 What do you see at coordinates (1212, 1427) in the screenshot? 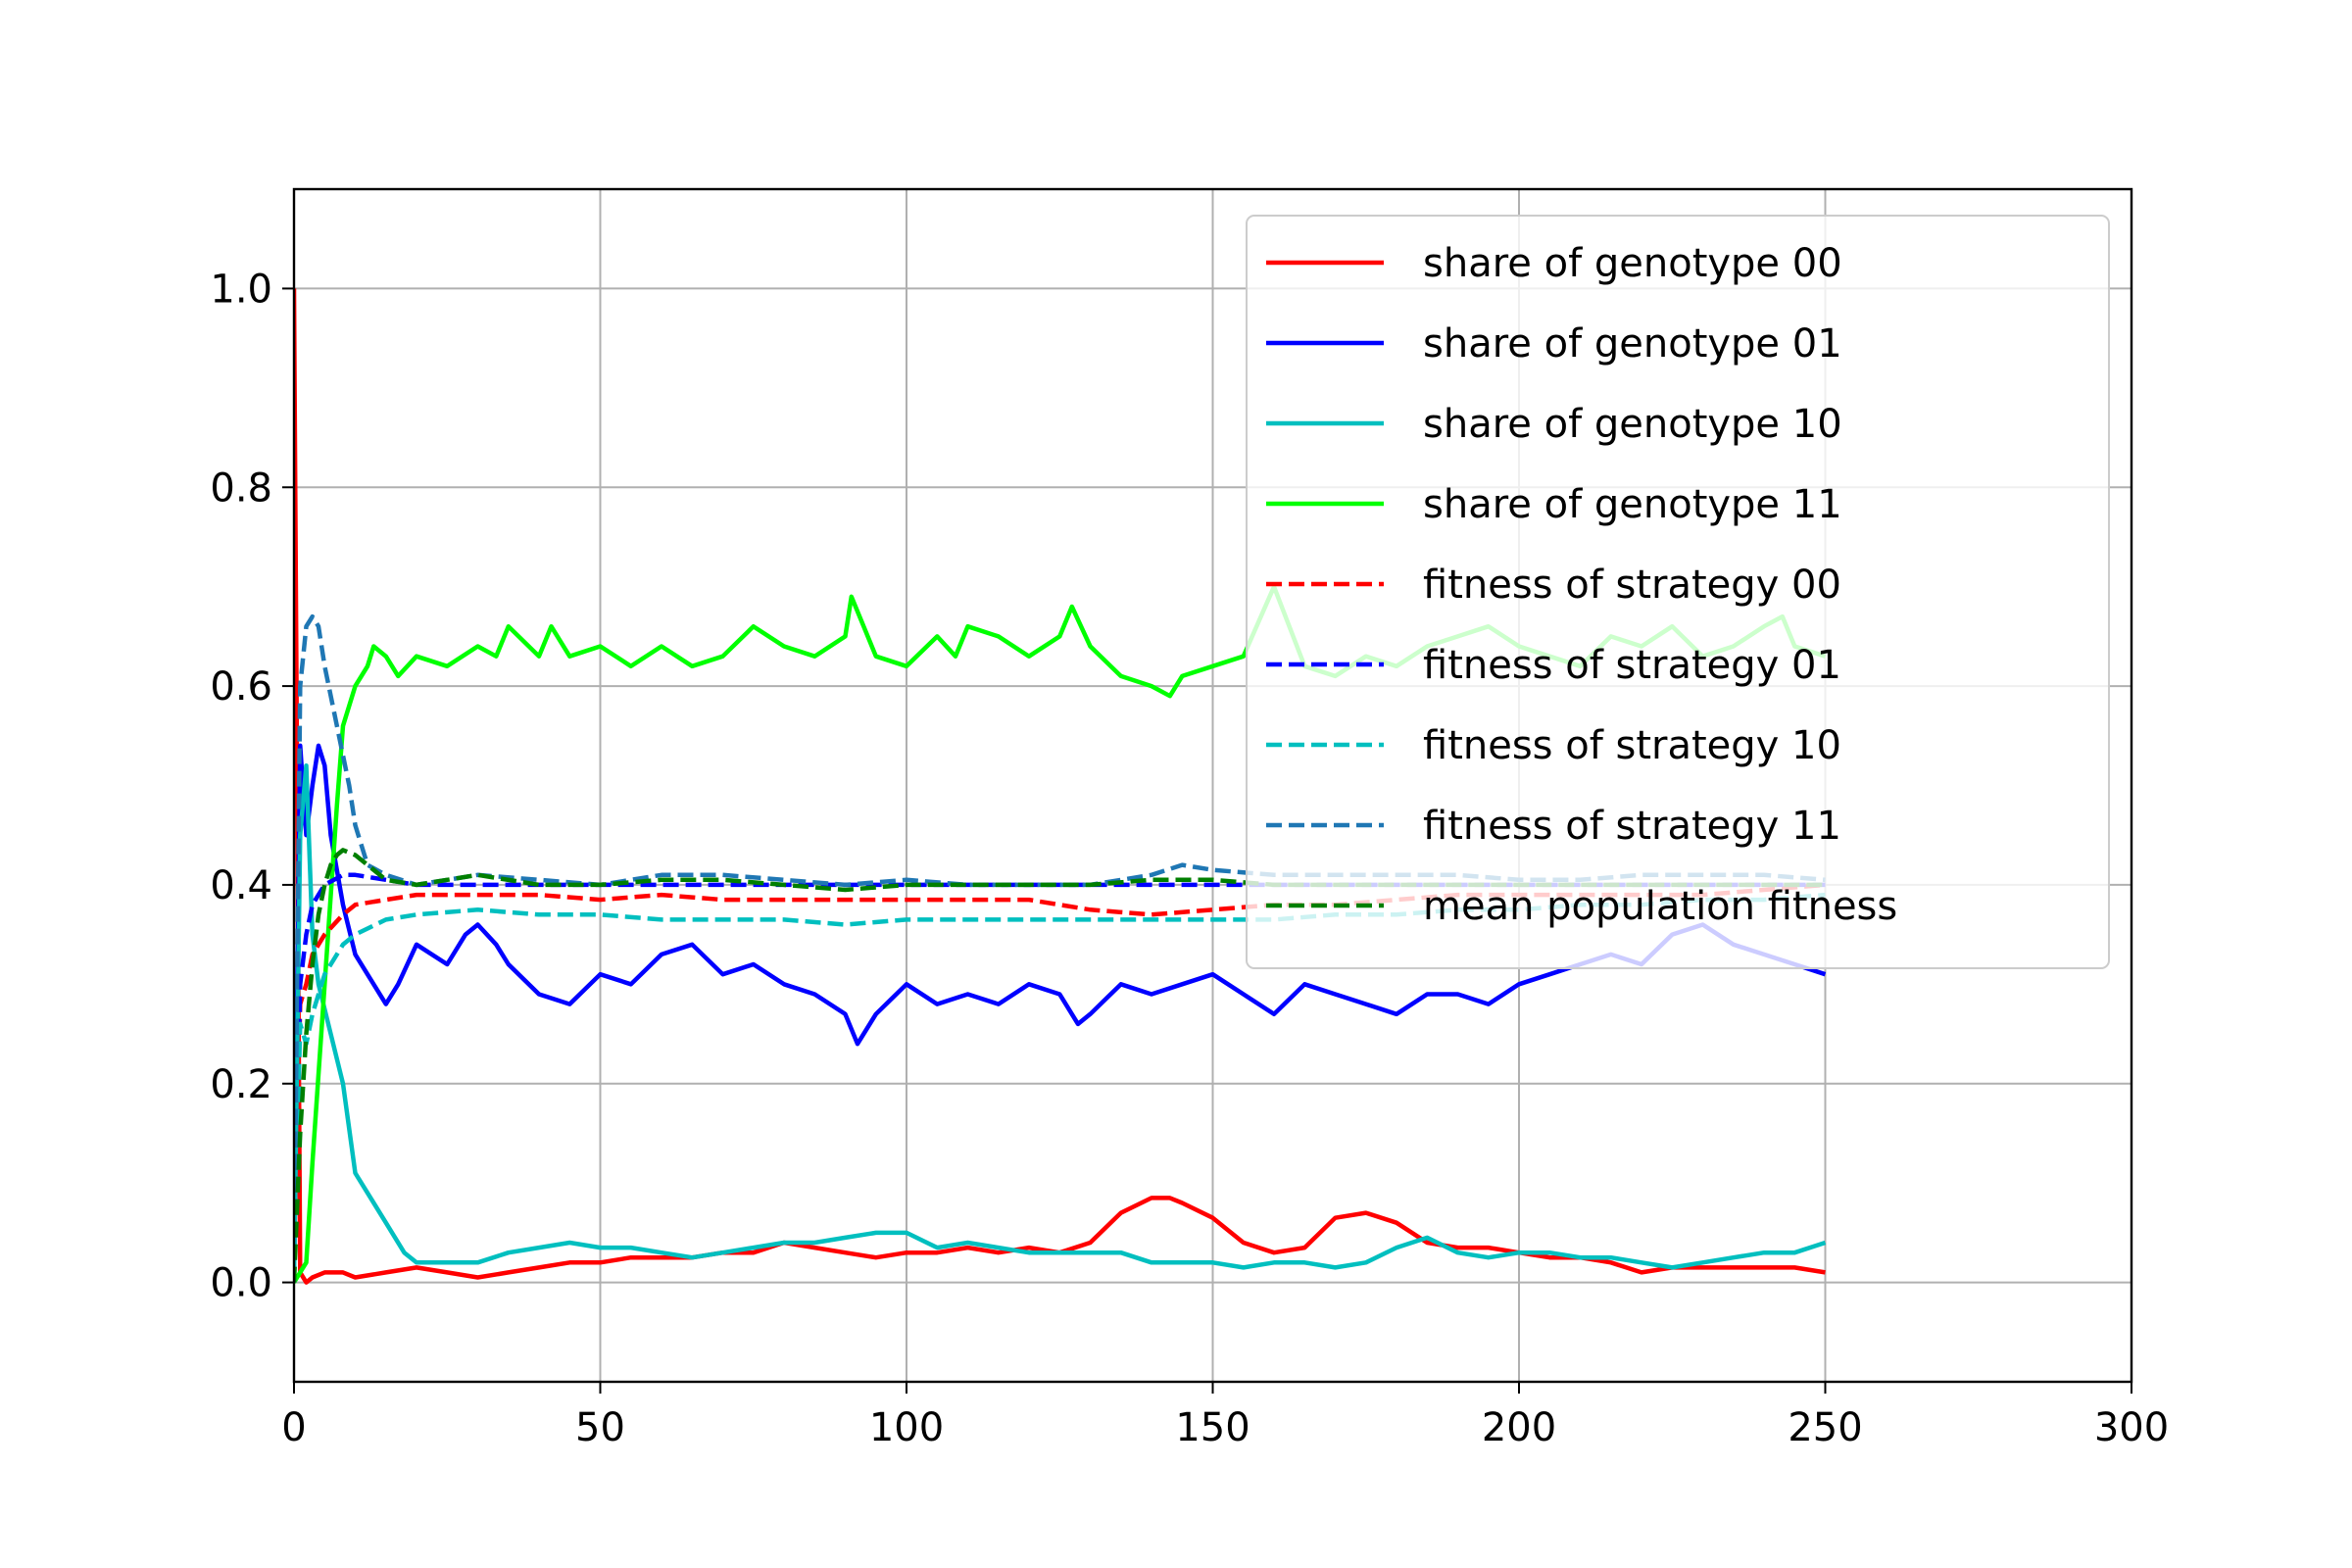
I see `x-tick-label: 150` at bounding box center [1212, 1427].